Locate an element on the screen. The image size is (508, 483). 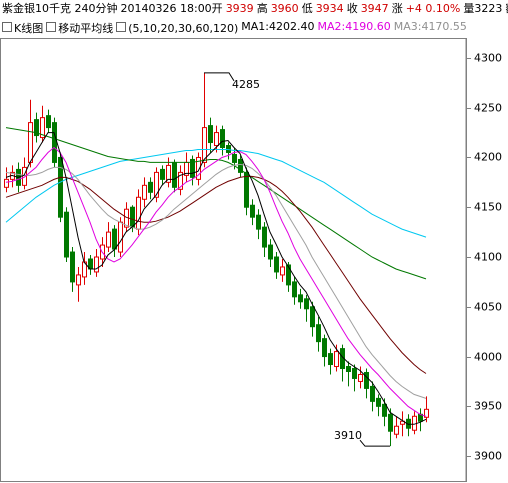
header-item: 低 is located at coordinates (307, 9).